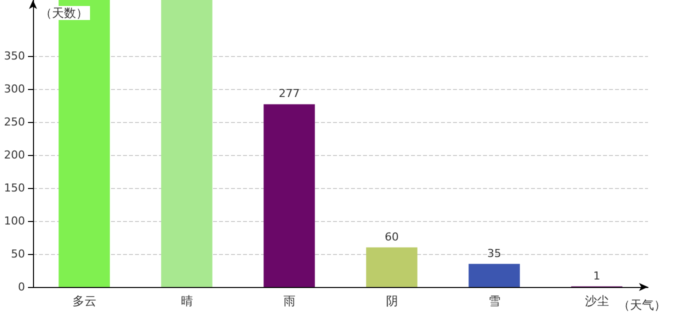 Image resolution: width=680 pixels, height=320 pixels. What do you see at coordinates (14, 89) in the screenshot?
I see `y-tick-label: 300` at bounding box center [14, 89].